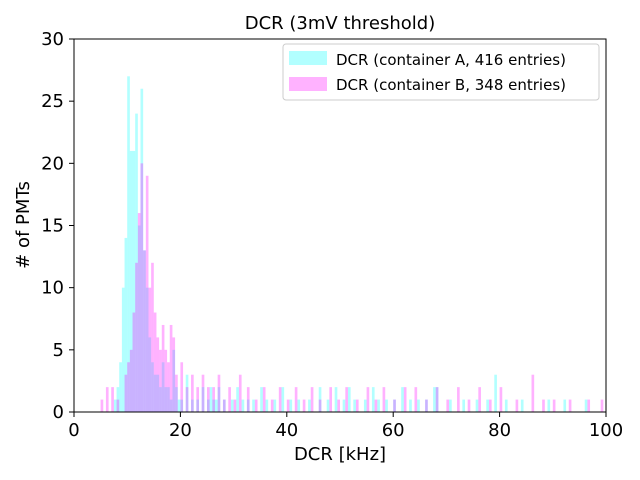 Image resolution: width=640 pixels, height=480 pixels. I want to click on x-tick-label: 40, so click(286, 430).